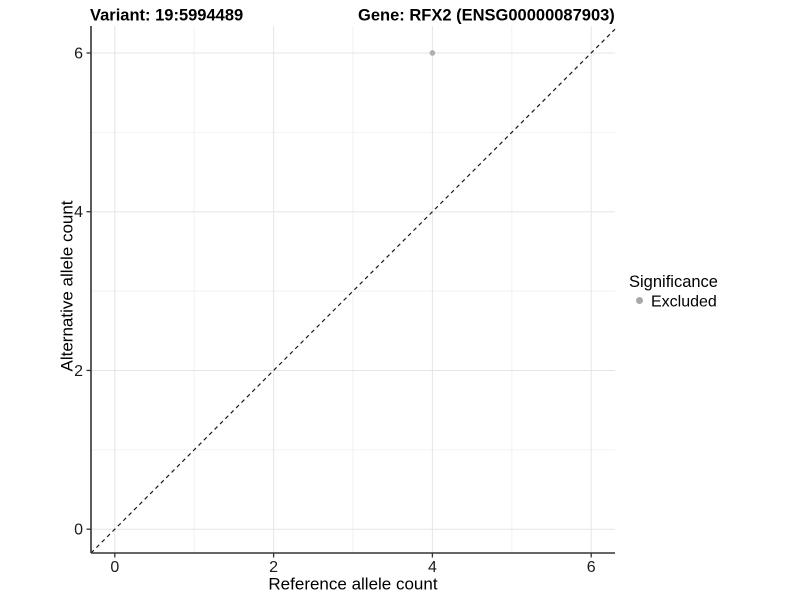  What do you see at coordinates (78, 530) in the screenshot?
I see `y-tick-label: 0` at bounding box center [78, 530].